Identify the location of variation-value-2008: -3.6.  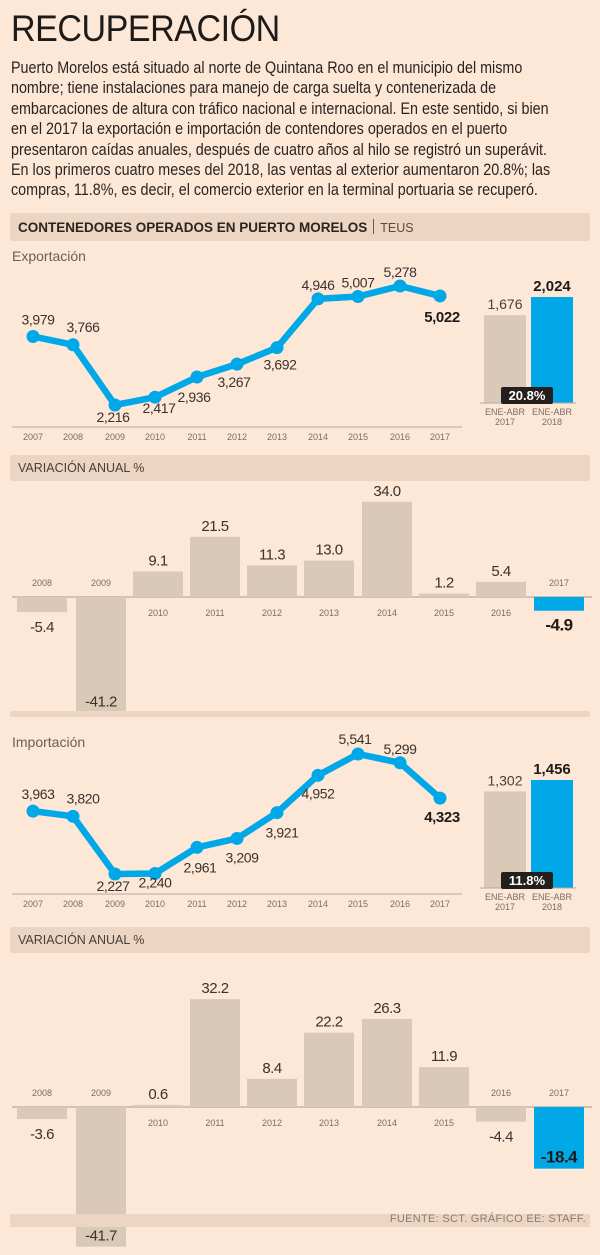
(42, 1134).